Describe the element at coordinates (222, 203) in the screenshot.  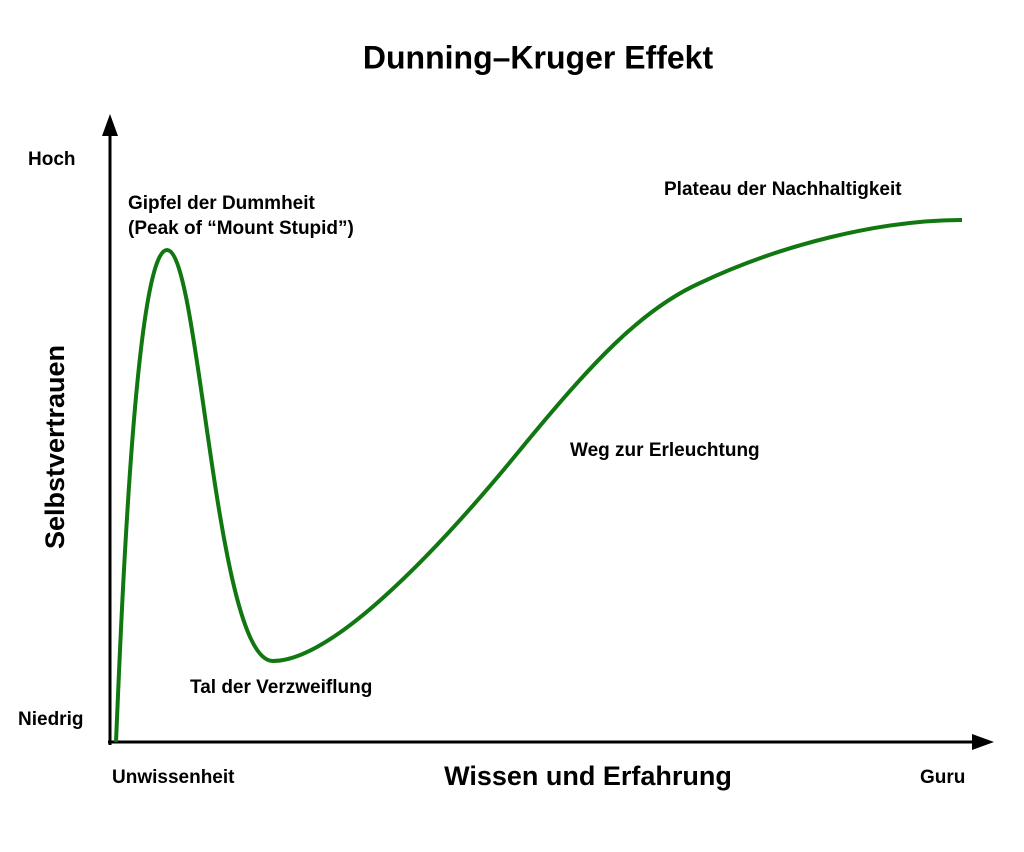
I see `annotation: Gipfel der Dummheit` at that location.